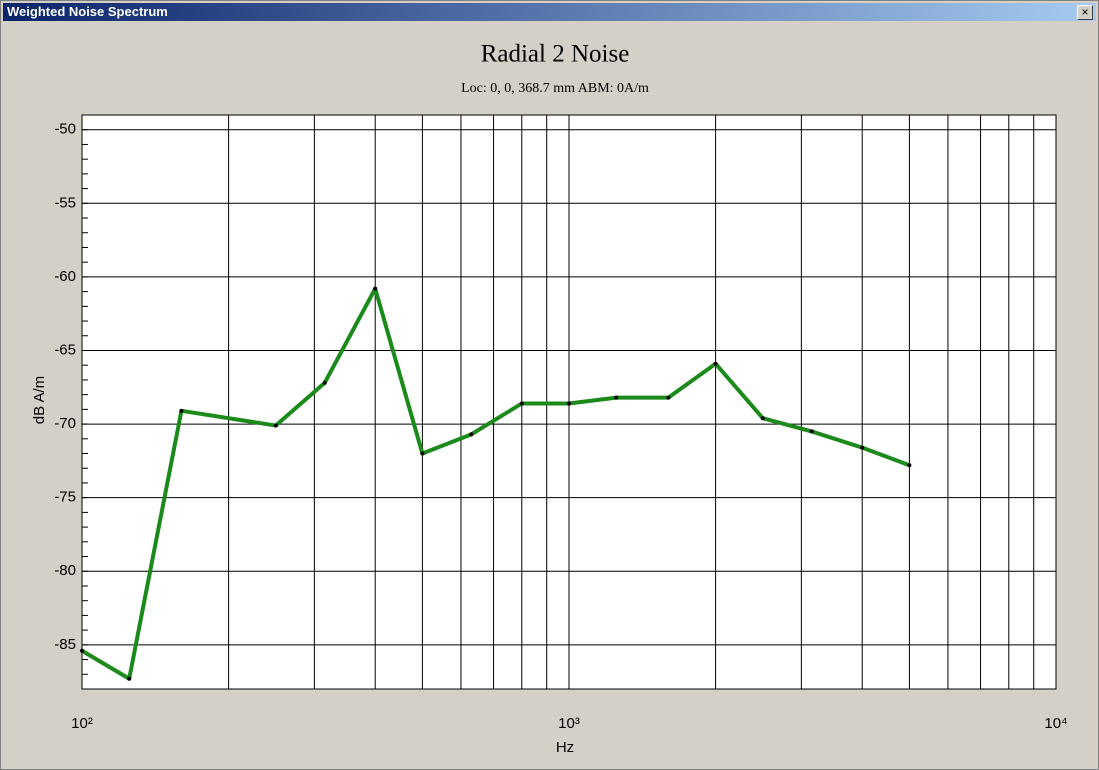 Image resolution: width=1099 pixels, height=770 pixels. What do you see at coordinates (65, 497) in the screenshot?
I see `y-tick-label: -75` at bounding box center [65, 497].